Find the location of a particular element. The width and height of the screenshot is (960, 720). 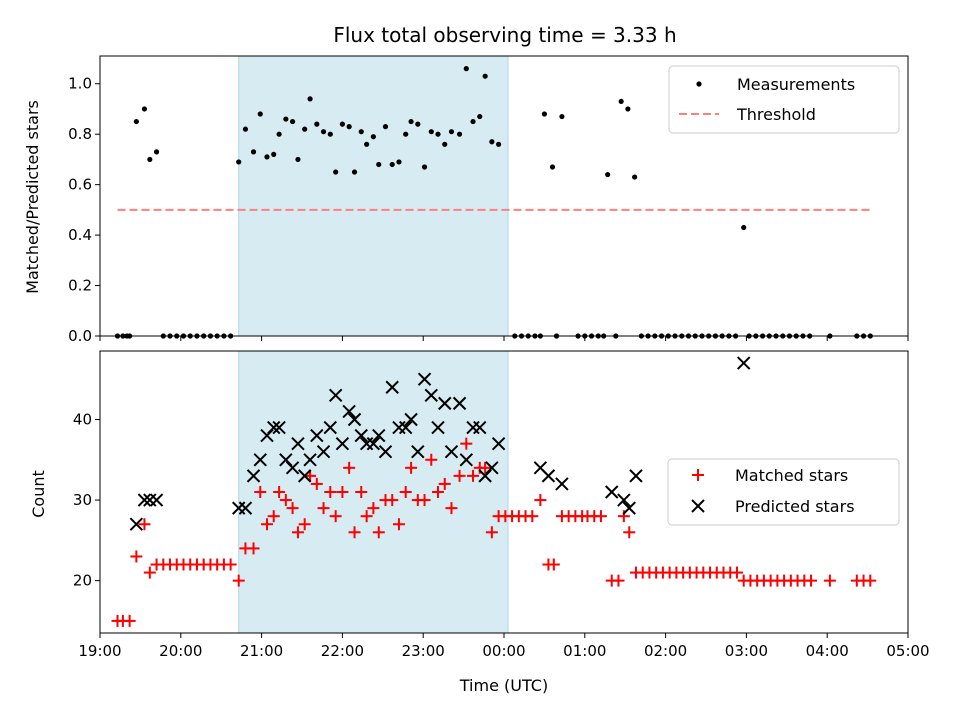

legend-measurements-label: Measurements is located at coordinates (796, 84).